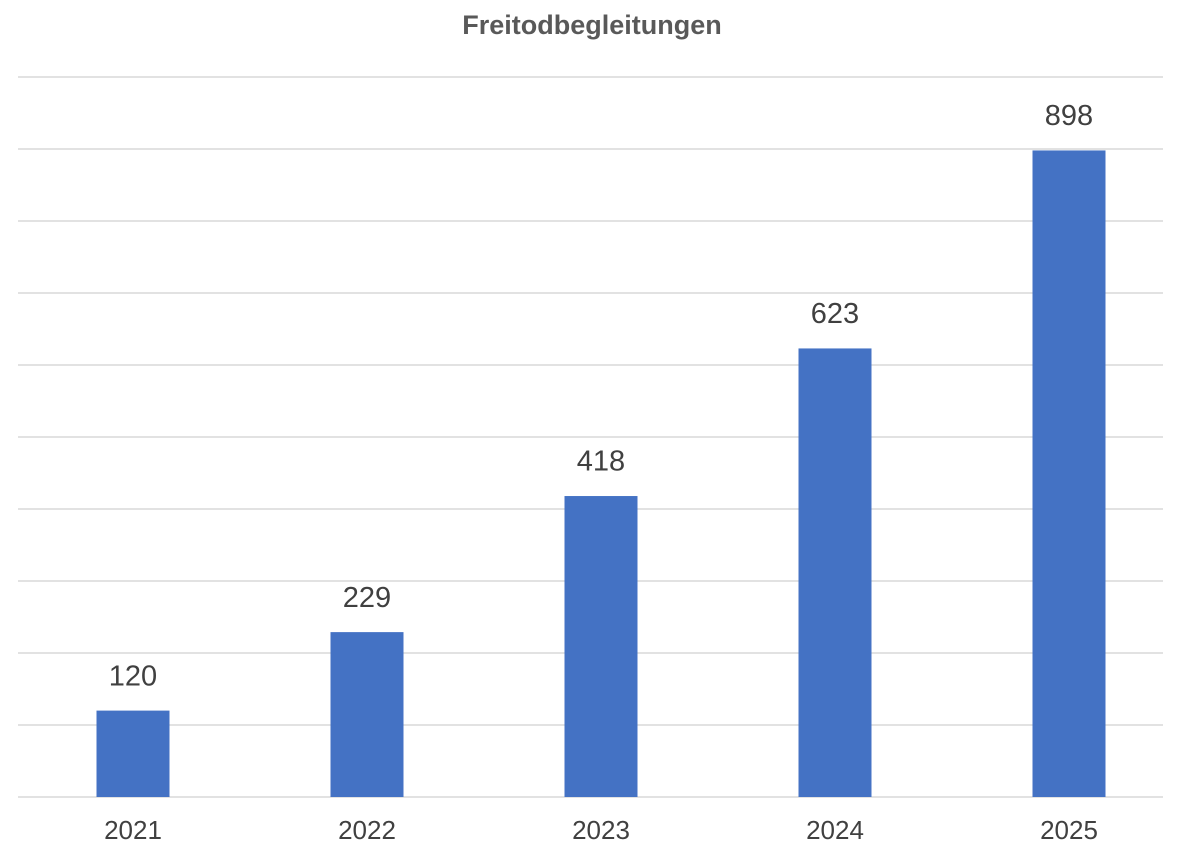  I want to click on x-tick-label: 2025, so click(1069, 830).